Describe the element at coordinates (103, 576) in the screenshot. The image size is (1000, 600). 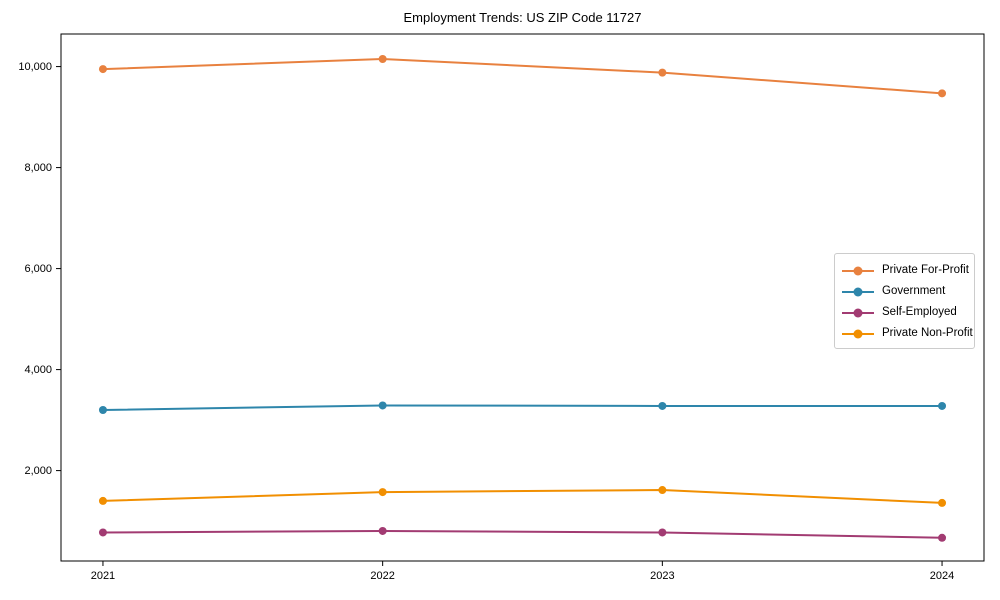
I see `x-tick-label: 2021` at that location.